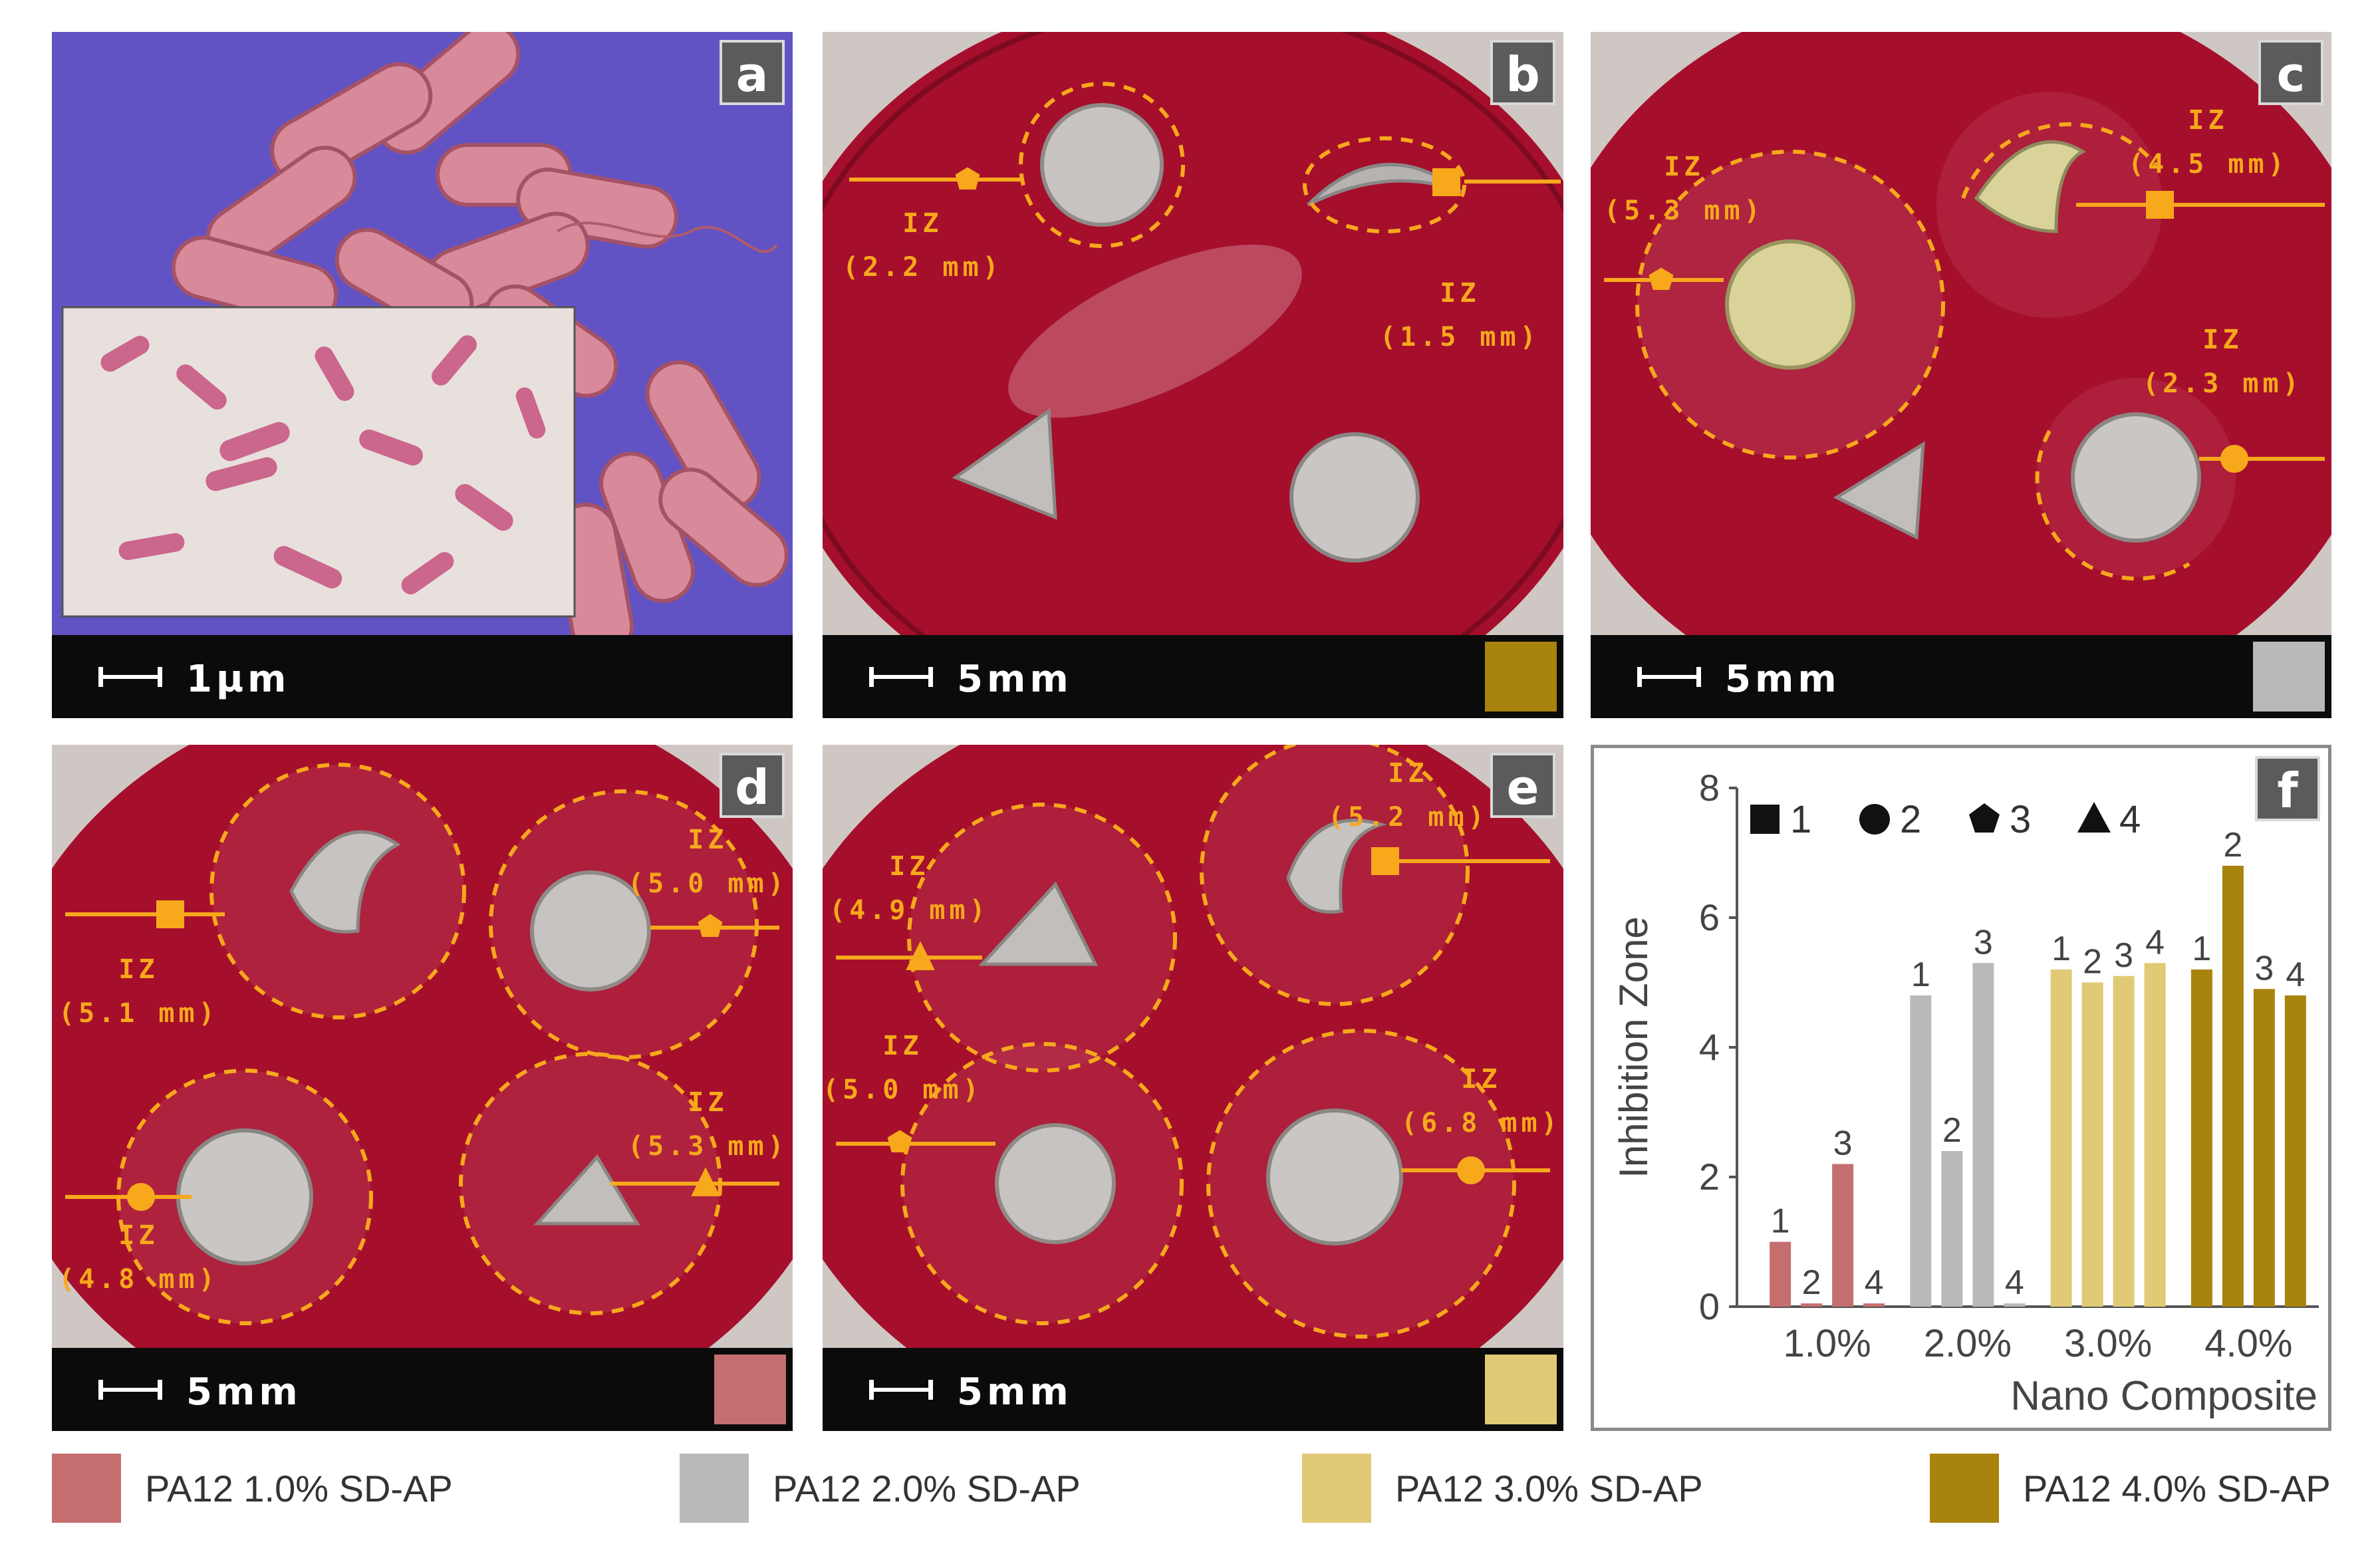  What do you see at coordinates (2208, 142) in the screenshot?
I see `iz-label: IZ (4.5 mm)` at bounding box center [2208, 142].